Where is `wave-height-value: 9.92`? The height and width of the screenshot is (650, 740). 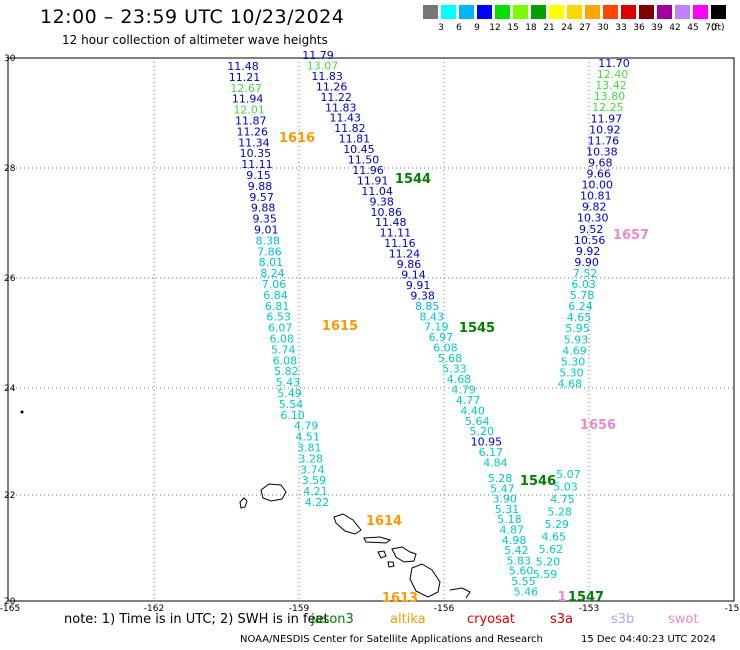
wave-height-value: 9.92 is located at coordinates (588, 251).